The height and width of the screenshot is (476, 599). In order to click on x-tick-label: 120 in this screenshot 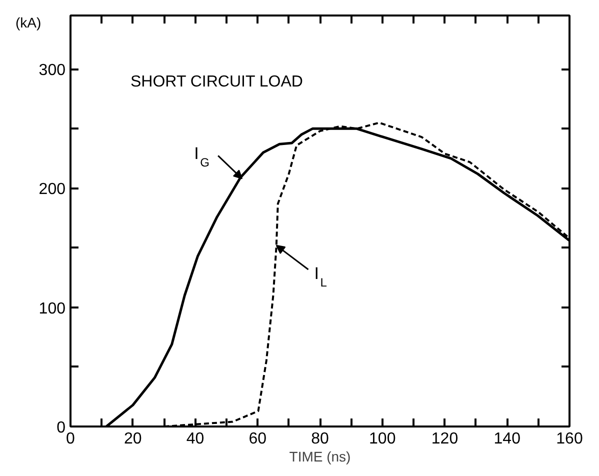, I will do `click(444, 439)`.